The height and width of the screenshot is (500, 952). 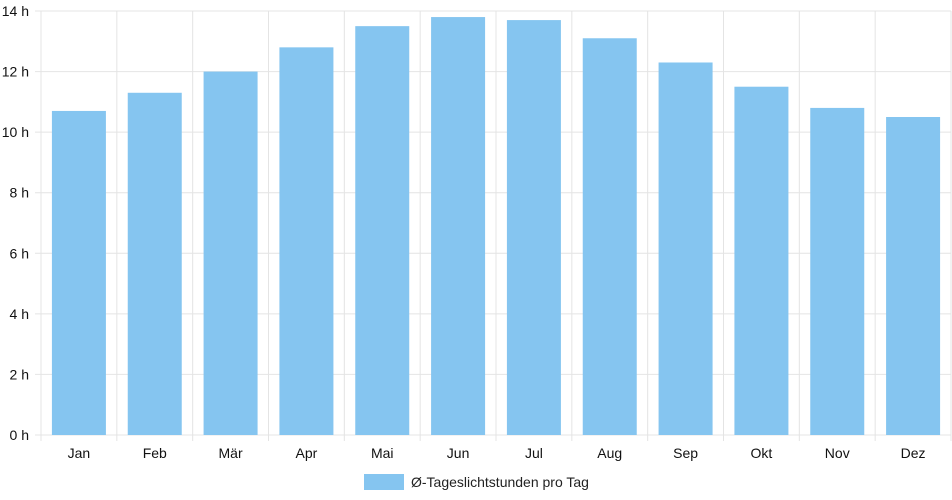 What do you see at coordinates (837, 453) in the screenshot?
I see `x-tick-label: Nov` at bounding box center [837, 453].